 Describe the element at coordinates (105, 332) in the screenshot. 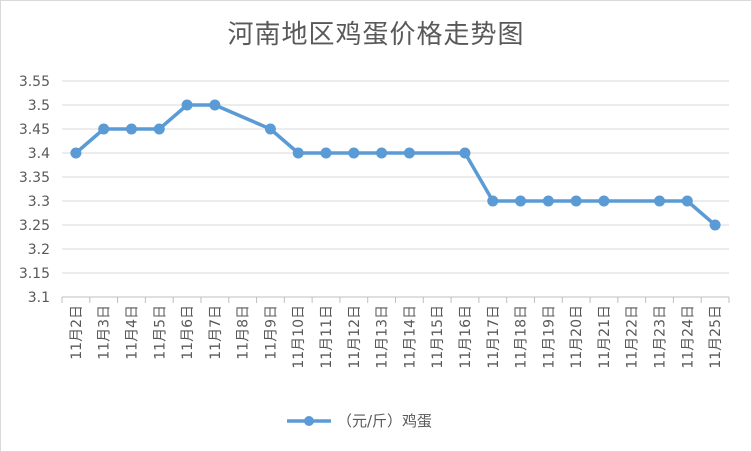

I see `x-tick-label: 11月3日` at that location.